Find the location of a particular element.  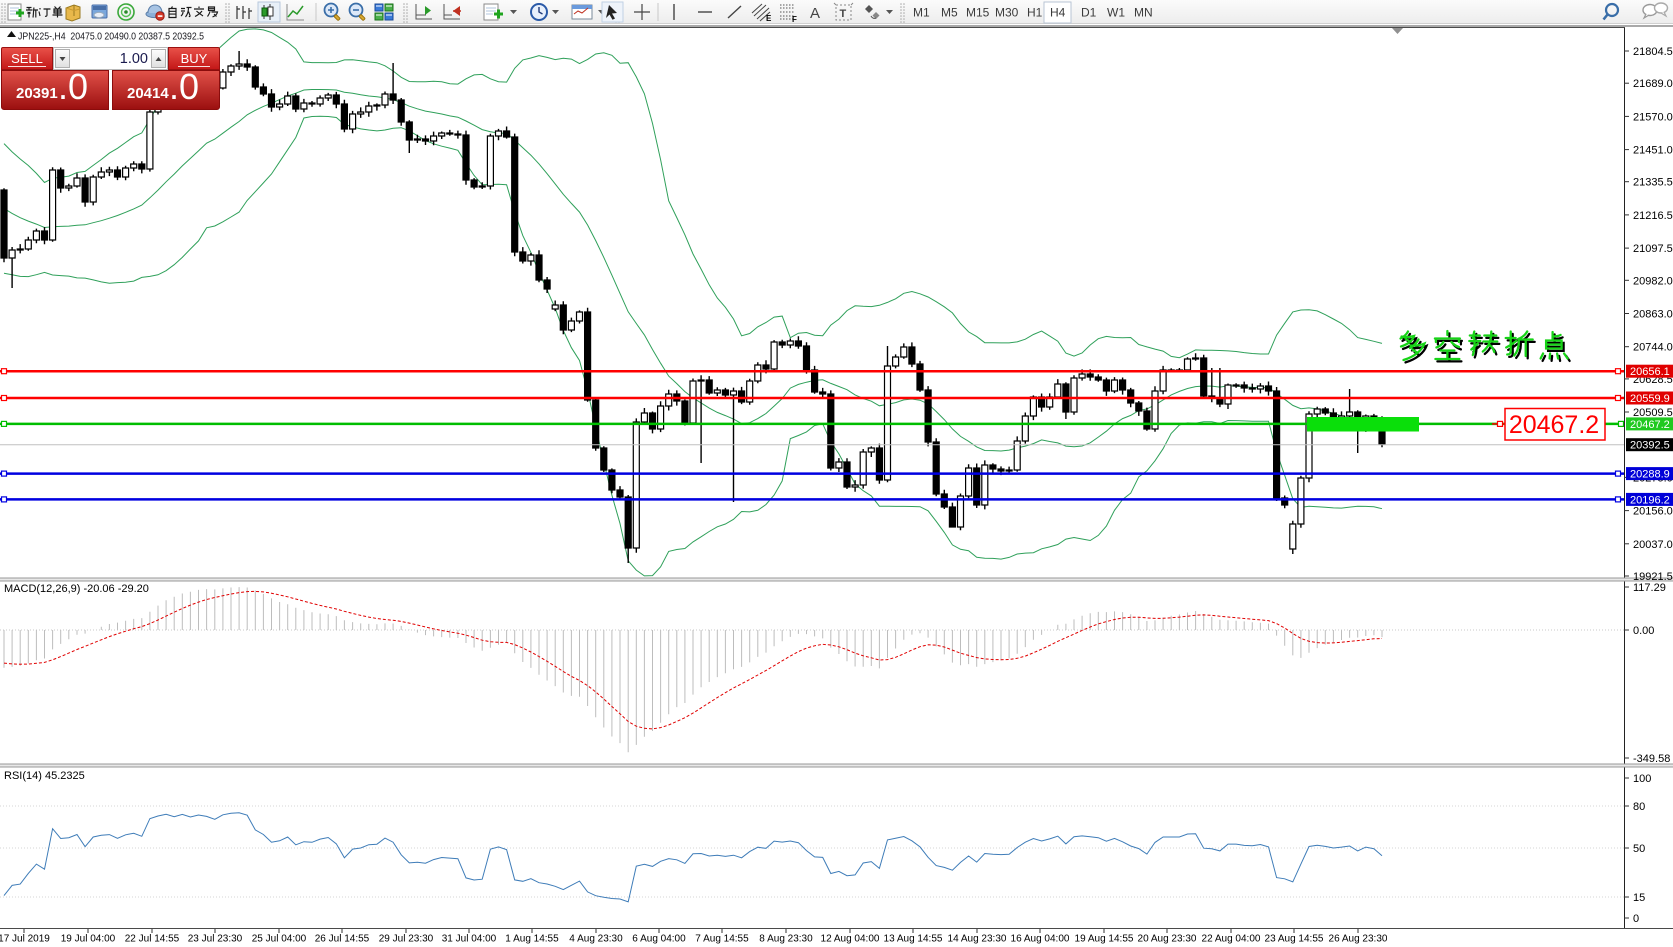

svg-text: E is located at coordinates (769, 18).